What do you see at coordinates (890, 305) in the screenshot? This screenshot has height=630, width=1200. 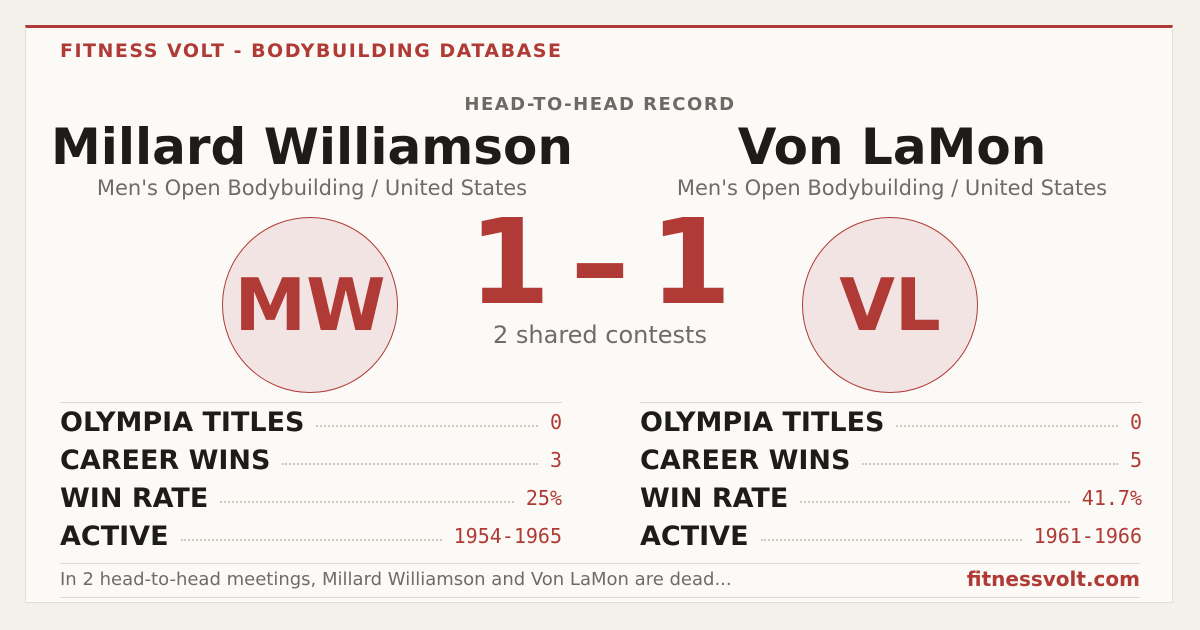 I see `right-avatar: VL` at bounding box center [890, 305].